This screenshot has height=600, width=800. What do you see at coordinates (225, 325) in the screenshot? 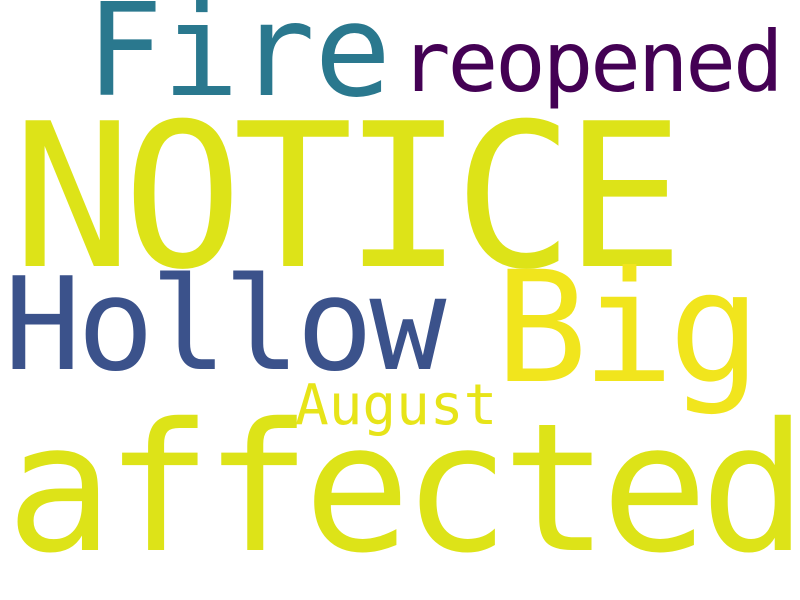
I see `word-hollow: Hollow` at bounding box center [225, 325].